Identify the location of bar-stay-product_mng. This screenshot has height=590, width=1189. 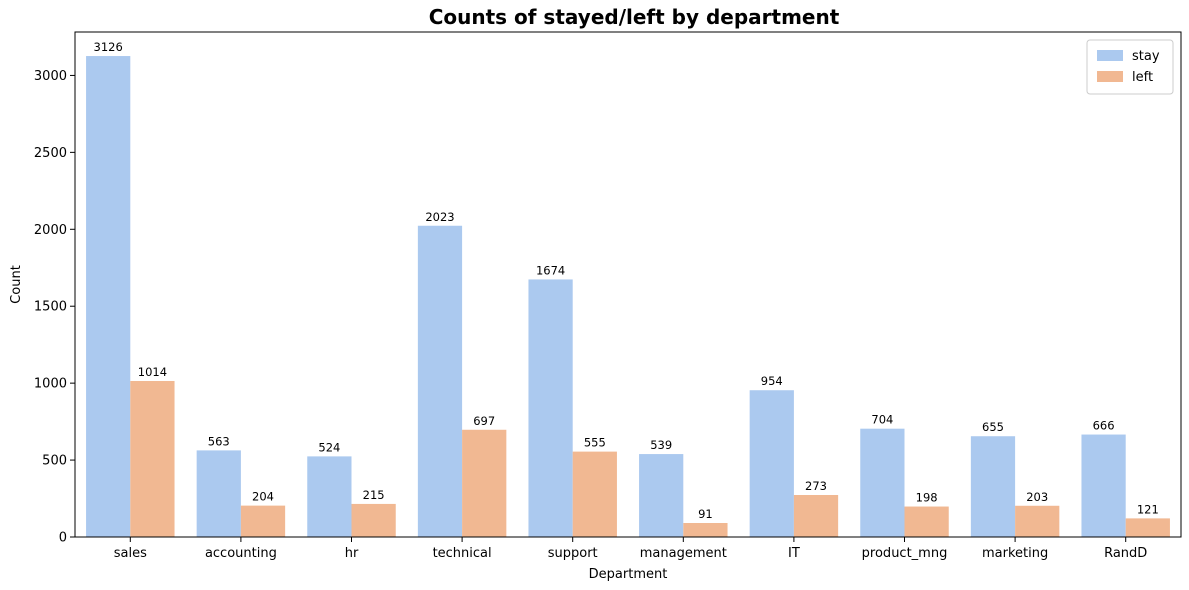
(882, 482).